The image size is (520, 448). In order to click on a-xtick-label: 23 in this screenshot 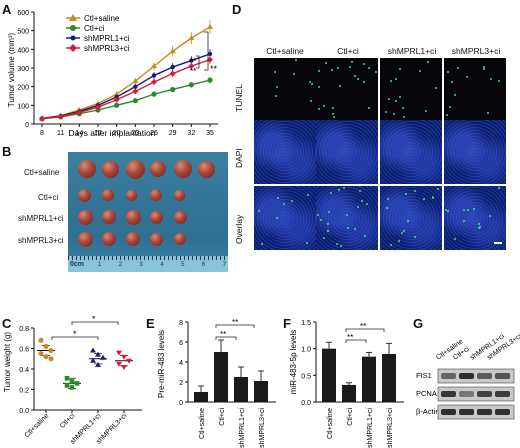, I will do `click(135, 133)`.